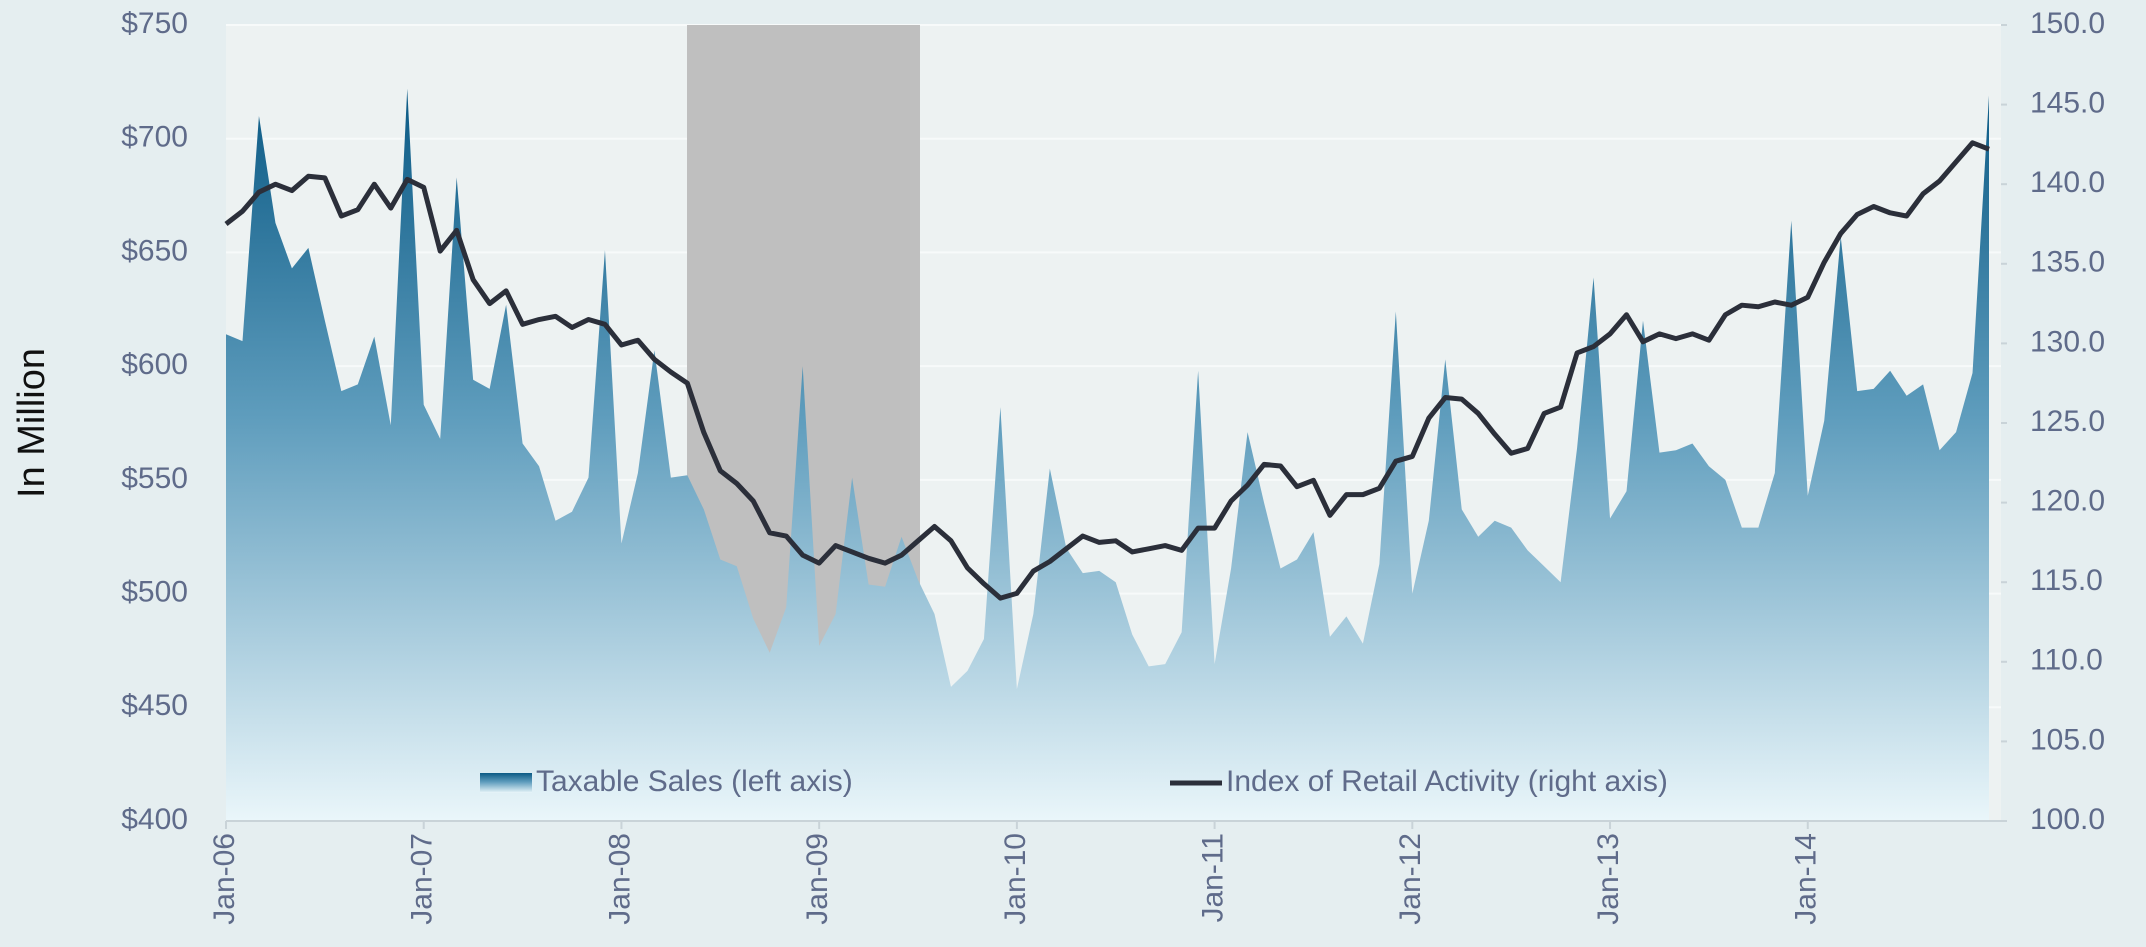 The width and height of the screenshot is (2146, 947). I want to click on y2-tick-label: 115.0, so click(2066, 580).